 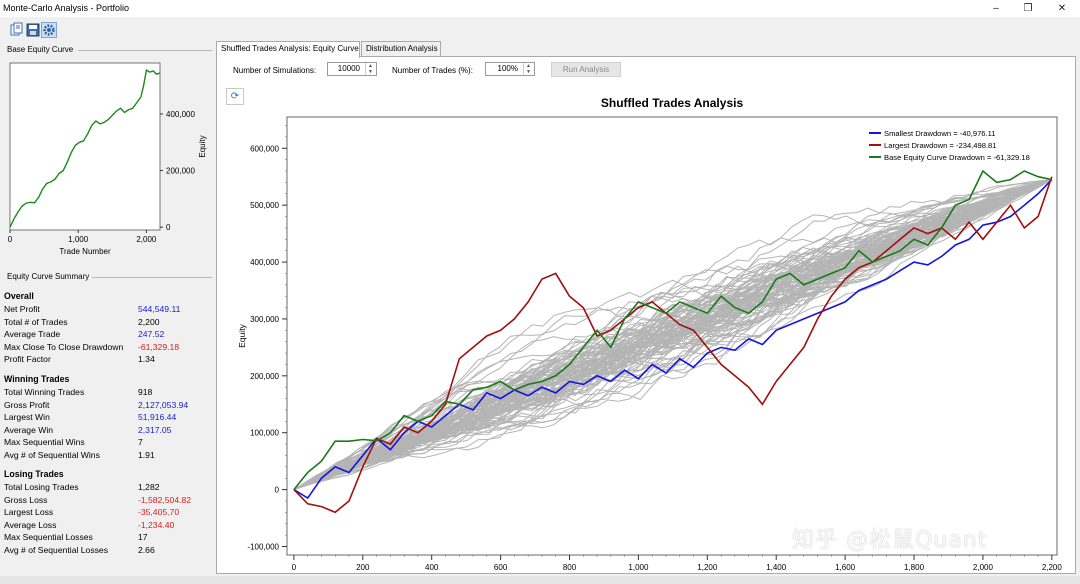 I want to click on losing-heading: Losing Trades, so click(x=34, y=474).